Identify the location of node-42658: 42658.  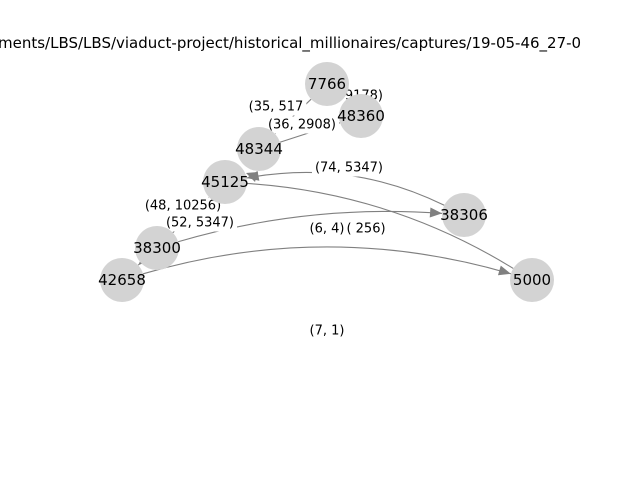
(122, 280).